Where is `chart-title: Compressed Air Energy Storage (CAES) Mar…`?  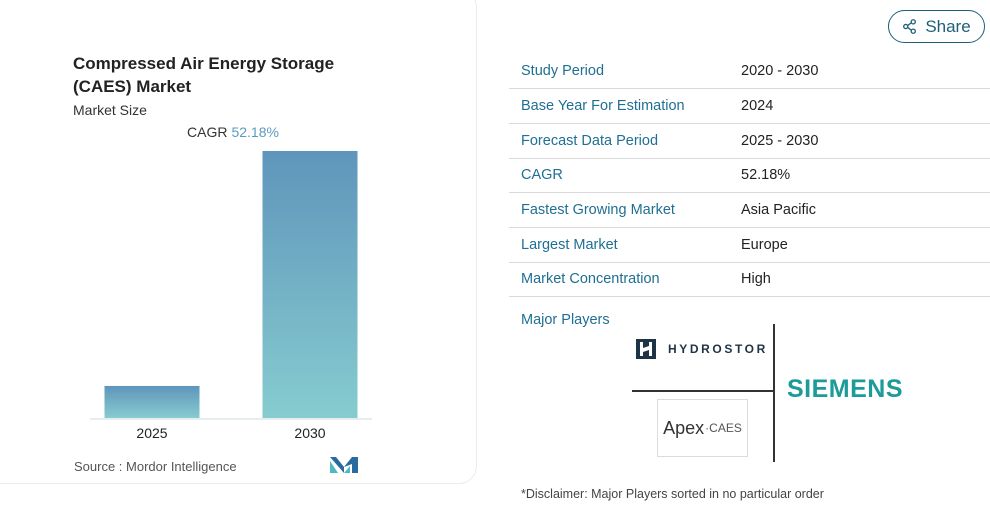
chart-title: Compressed Air Energy Storage (CAES) Mar… is located at coordinates (204, 75).